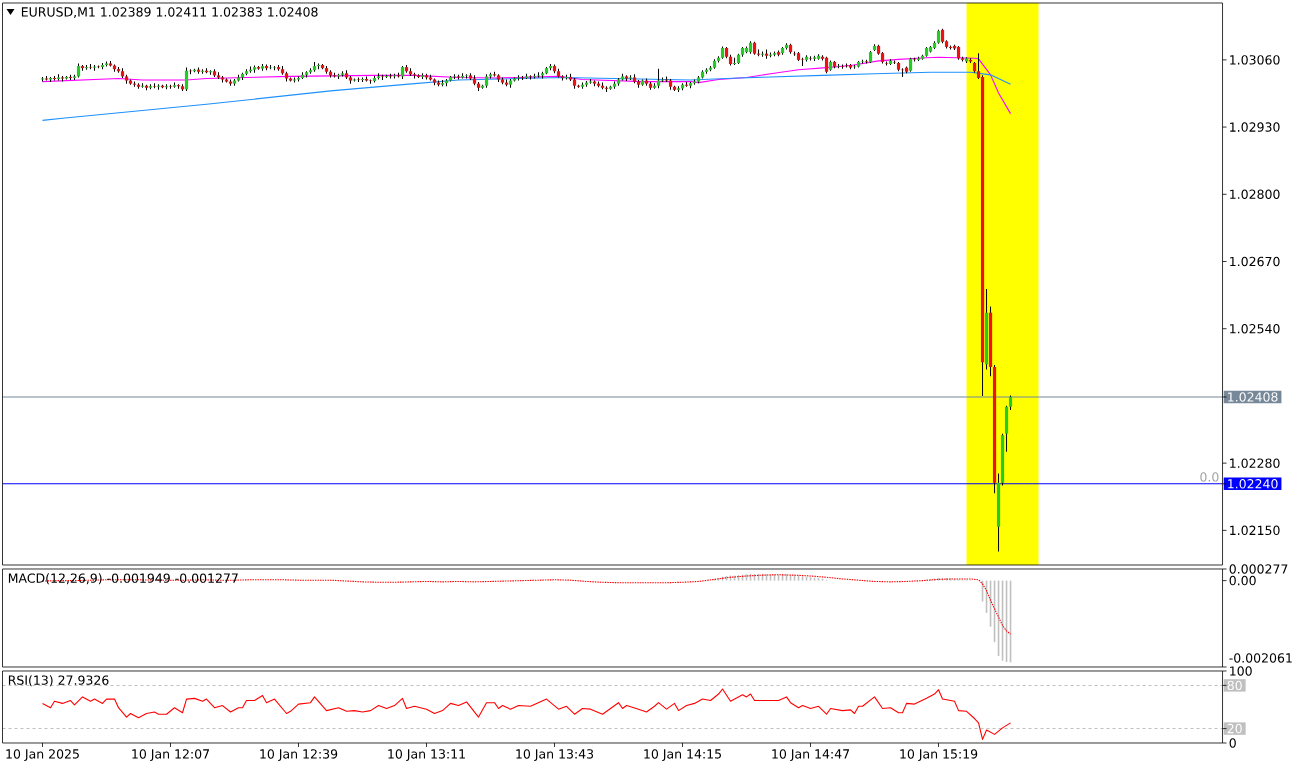 This screenshot has height=771, width=1297. I want to click on x-tick-label: 10 Jan 14:47, so click(811, 755).